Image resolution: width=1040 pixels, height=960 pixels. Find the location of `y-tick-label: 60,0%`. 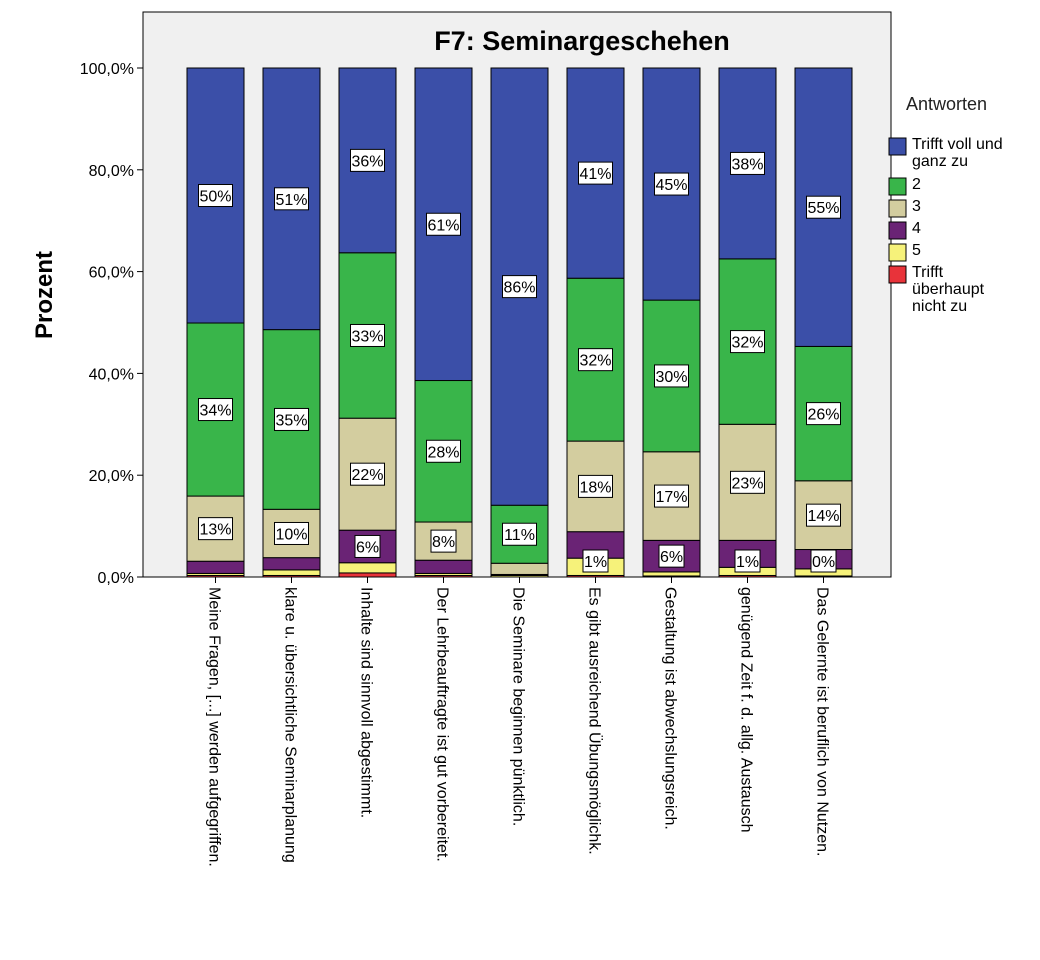

y-tick-label: 60,0% is located at coordinates (111, 273).